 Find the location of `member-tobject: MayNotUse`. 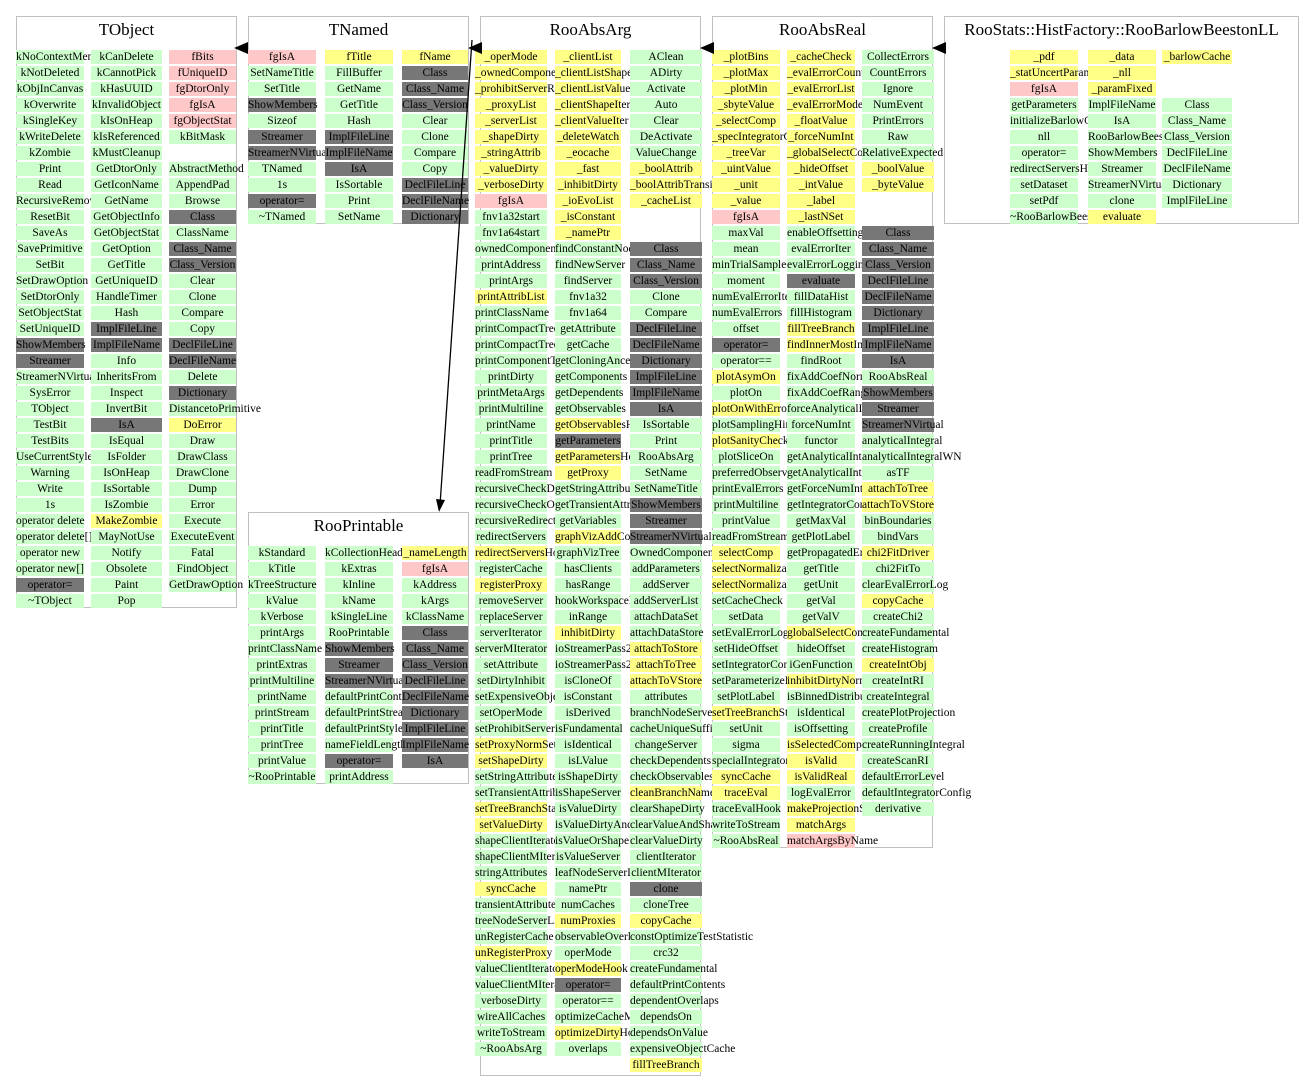

member-tobject: MayNotUse is located at coordinates (126, 537).